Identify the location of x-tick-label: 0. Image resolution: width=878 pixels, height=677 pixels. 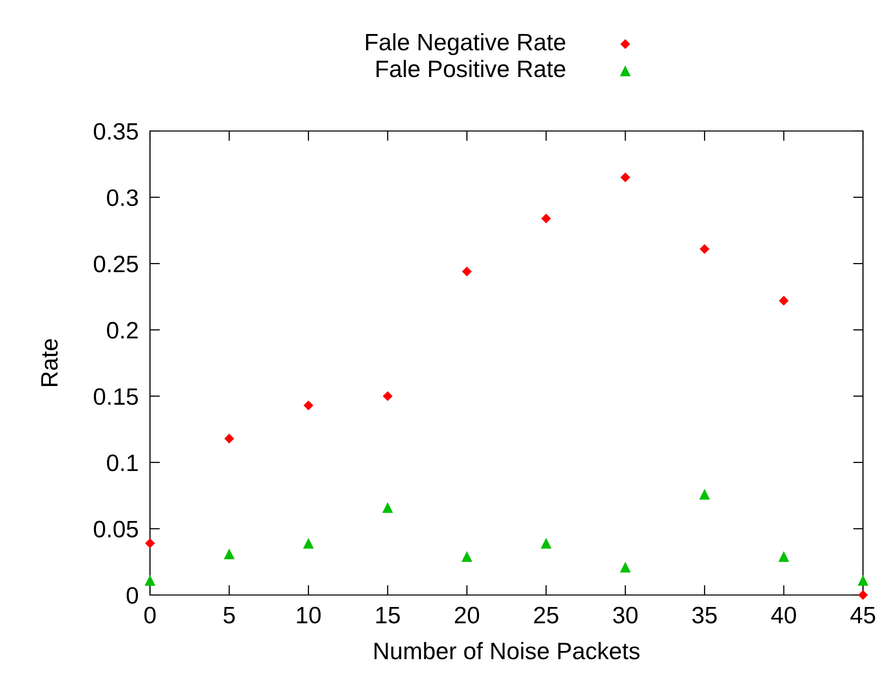
(150, 615).